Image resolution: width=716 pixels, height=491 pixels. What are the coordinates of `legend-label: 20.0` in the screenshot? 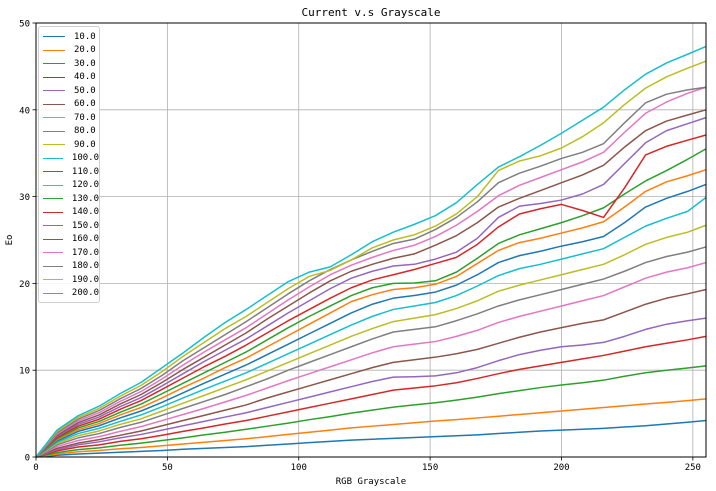 It's located at (85, 50).